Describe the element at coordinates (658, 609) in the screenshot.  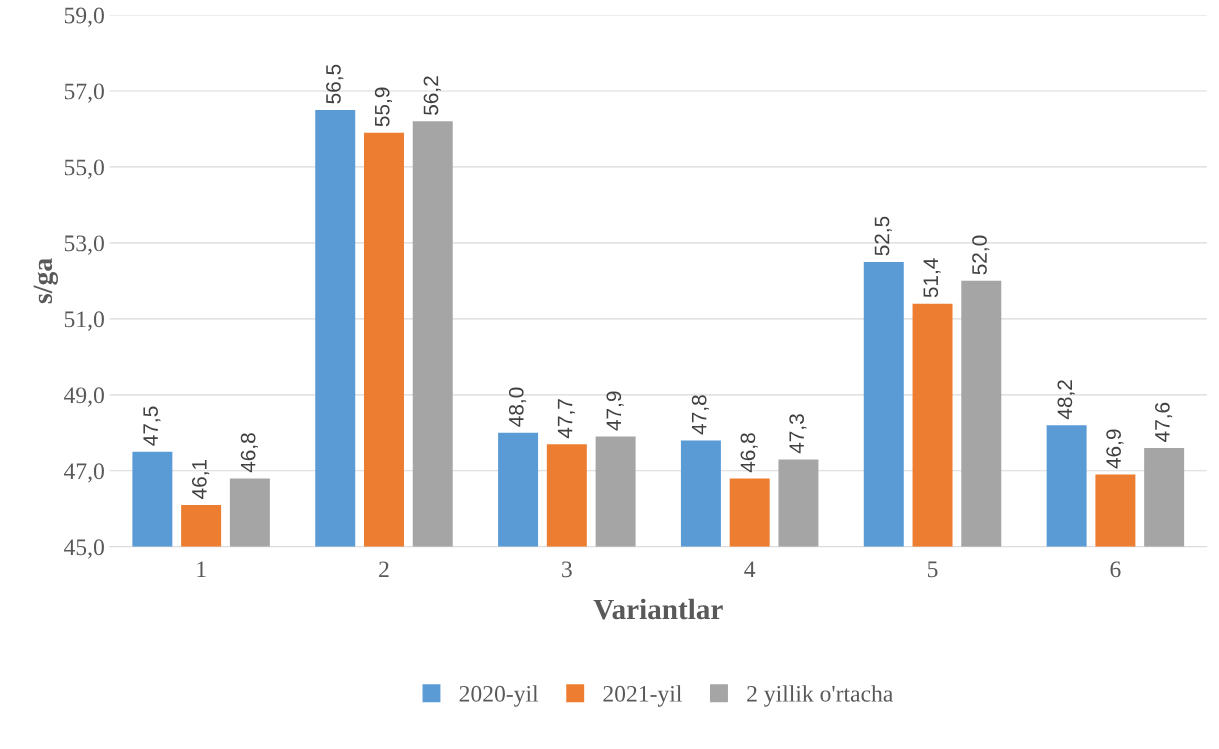
I see `x-axis-title: Variantlar` at that location.